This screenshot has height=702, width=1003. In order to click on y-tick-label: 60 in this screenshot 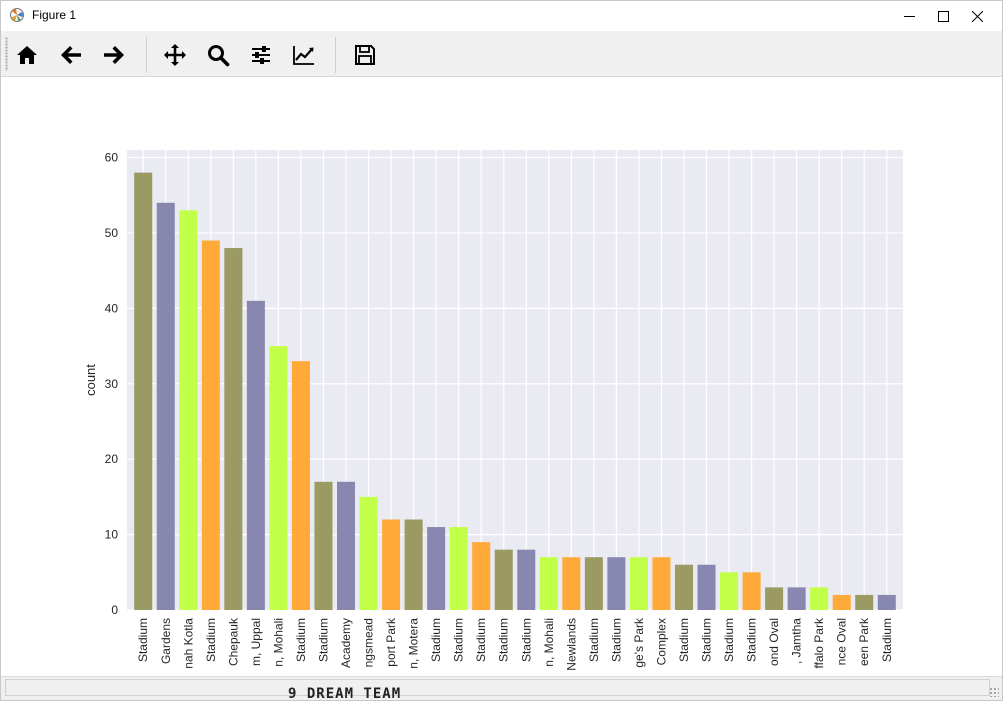, I will do `click(112, 158)`.